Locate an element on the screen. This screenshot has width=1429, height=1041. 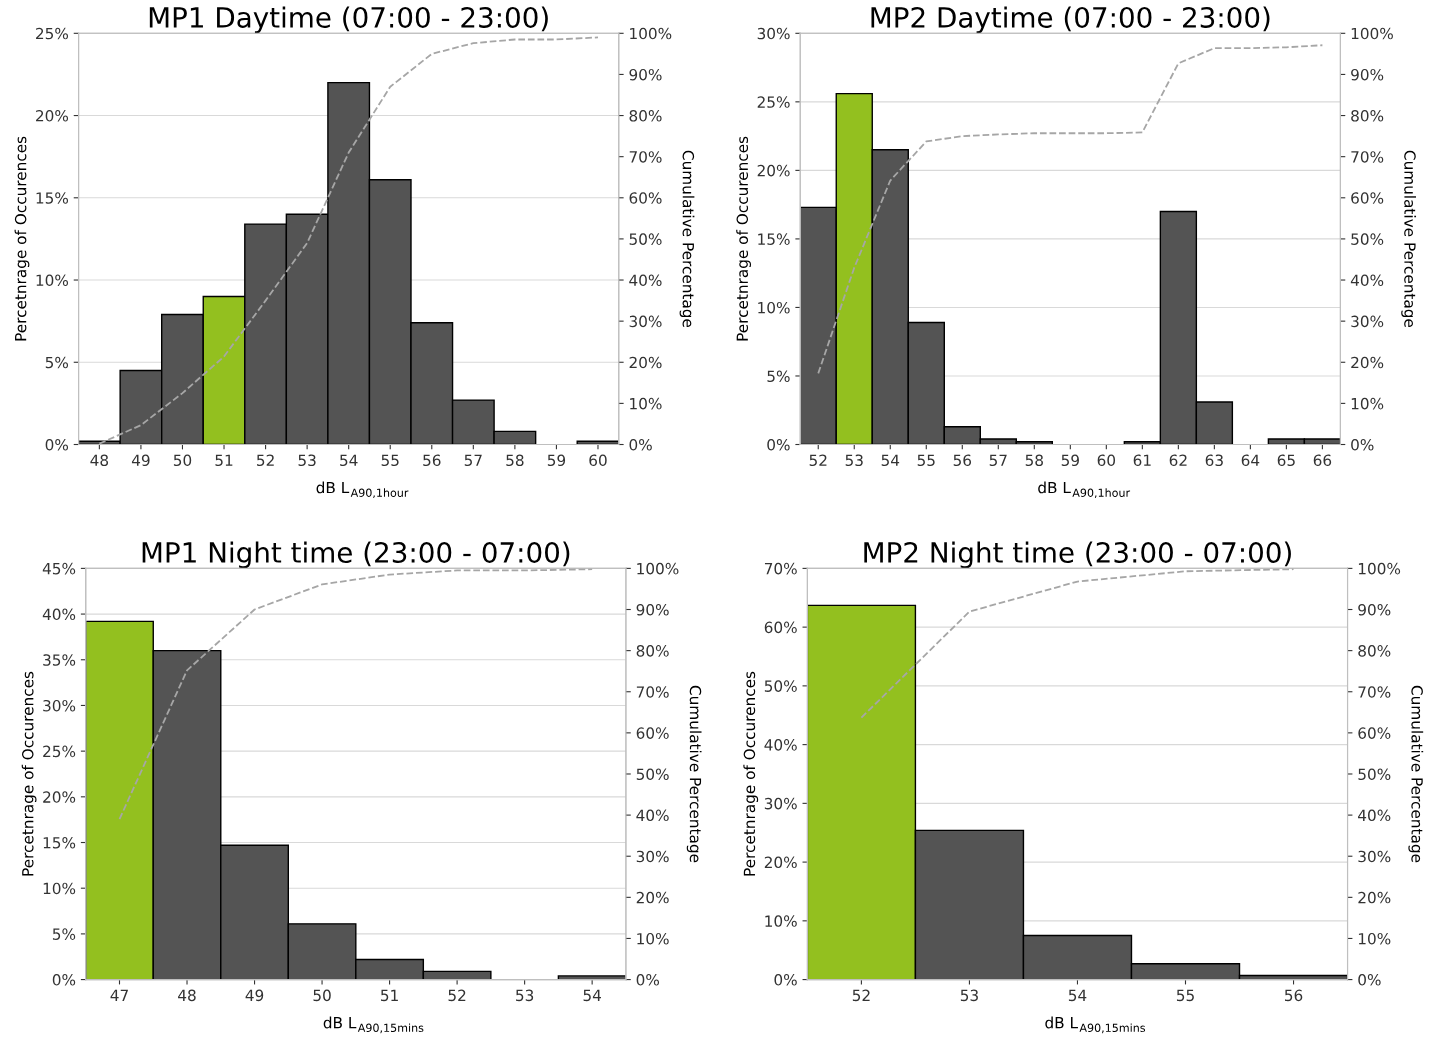
x-tick-label: 56 is located at coordinates (1293, 995).